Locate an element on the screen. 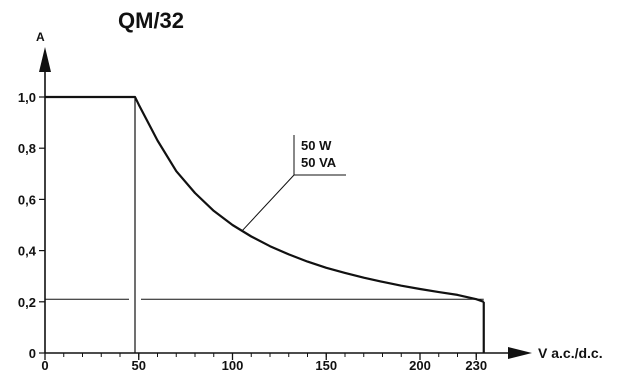 This screenshot has height=378, width=632. y-tick-label: 0,8 is located at coordinates (27, 148).